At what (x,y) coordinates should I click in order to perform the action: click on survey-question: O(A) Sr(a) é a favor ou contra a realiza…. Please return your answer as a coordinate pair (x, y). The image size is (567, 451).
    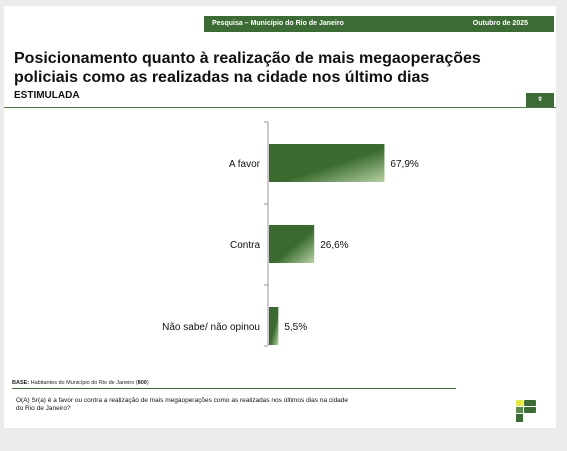
    Looking at the image, I should click on (182, 404).